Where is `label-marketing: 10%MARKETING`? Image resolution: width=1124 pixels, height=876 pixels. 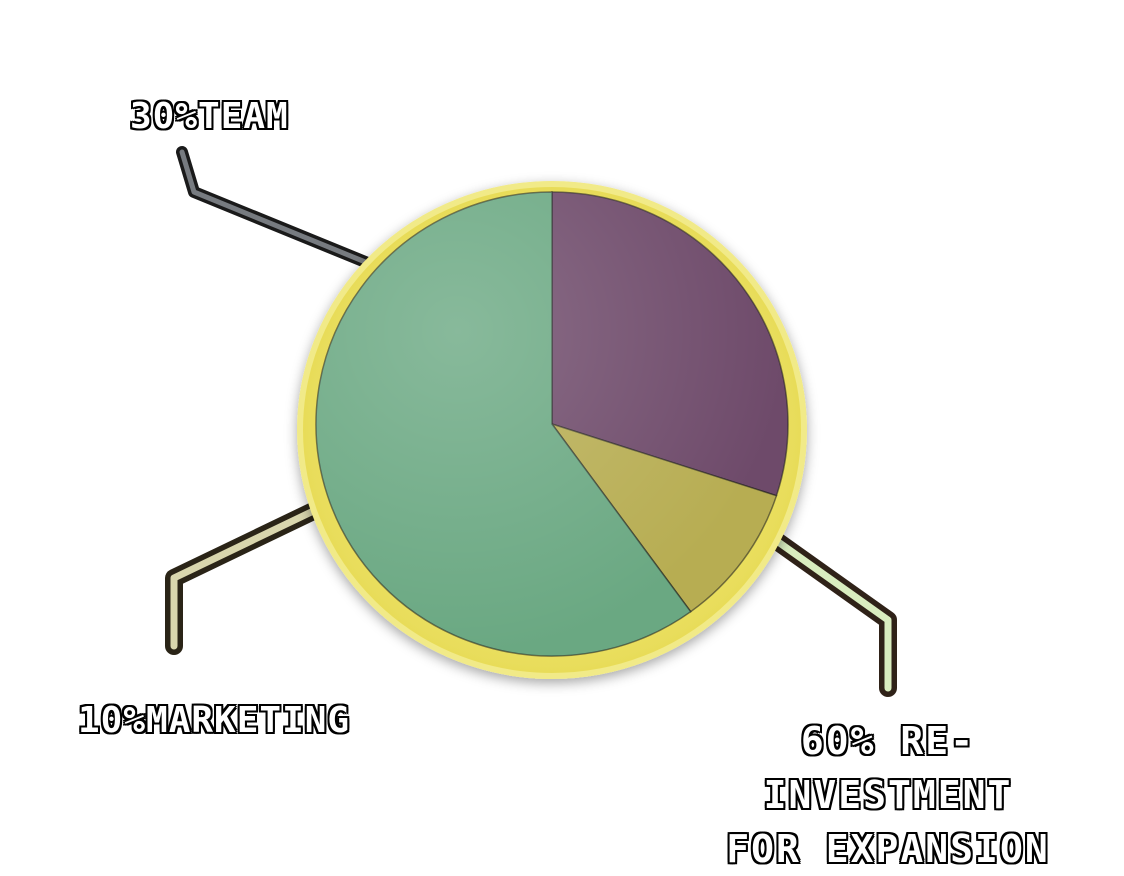 label-marketing: 10%MARKETING is located at coordinates (214, 720).